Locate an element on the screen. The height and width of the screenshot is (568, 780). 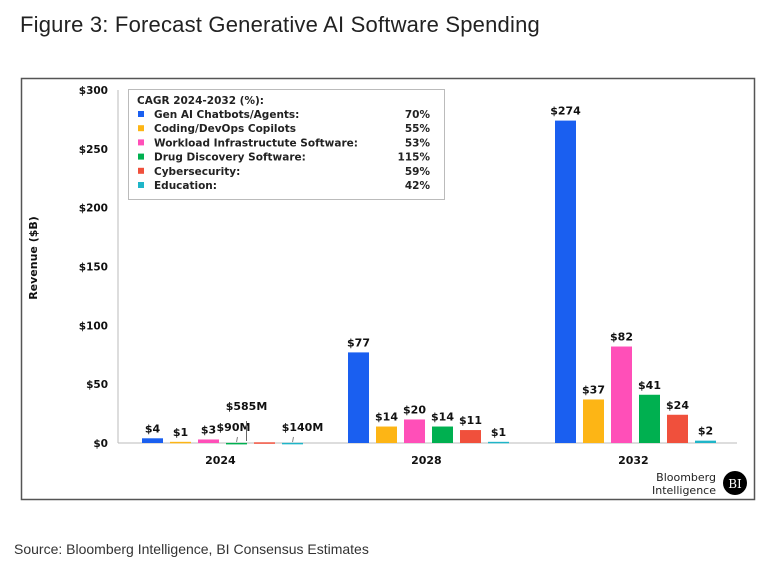
legend-entry: Education: is located at coordinates (185, 186).